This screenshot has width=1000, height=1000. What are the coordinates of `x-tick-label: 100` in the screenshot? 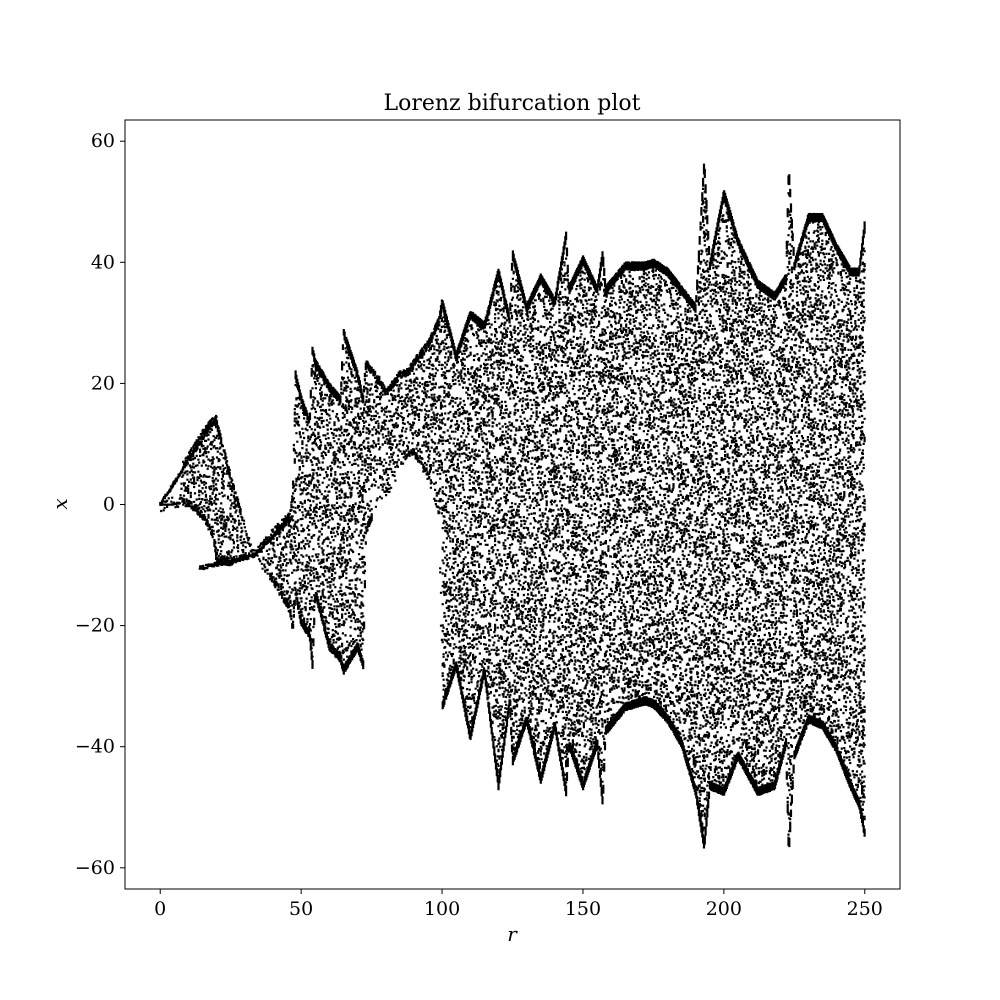 It's located at (442, 909).